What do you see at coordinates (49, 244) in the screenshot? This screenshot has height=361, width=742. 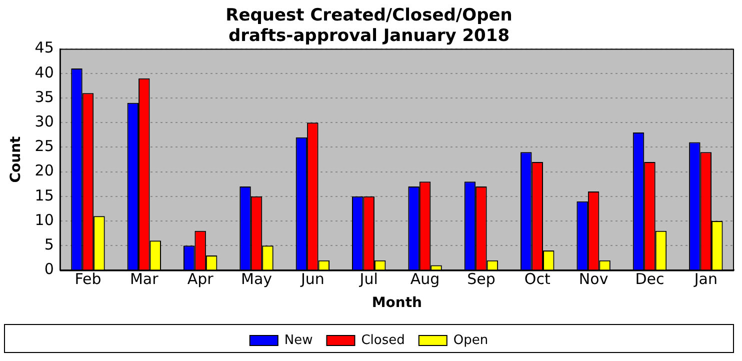 I see `y-tick-label: 5` at bounding box center [49, 244].